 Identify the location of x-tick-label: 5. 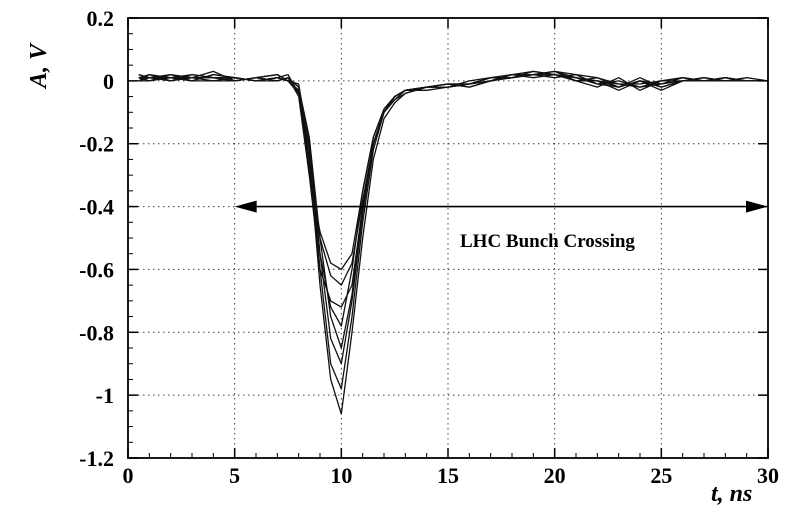
(234, 475).